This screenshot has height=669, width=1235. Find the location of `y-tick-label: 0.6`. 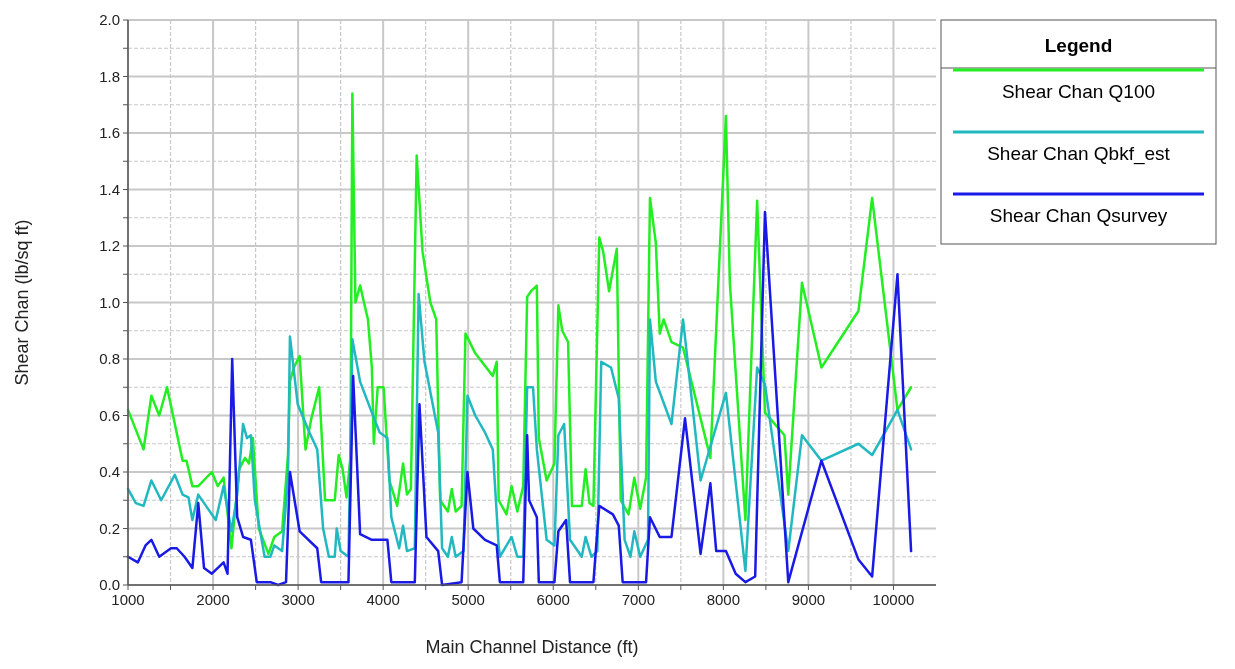

y-tick-label: 0.6 is located at coordinates (109, 415).